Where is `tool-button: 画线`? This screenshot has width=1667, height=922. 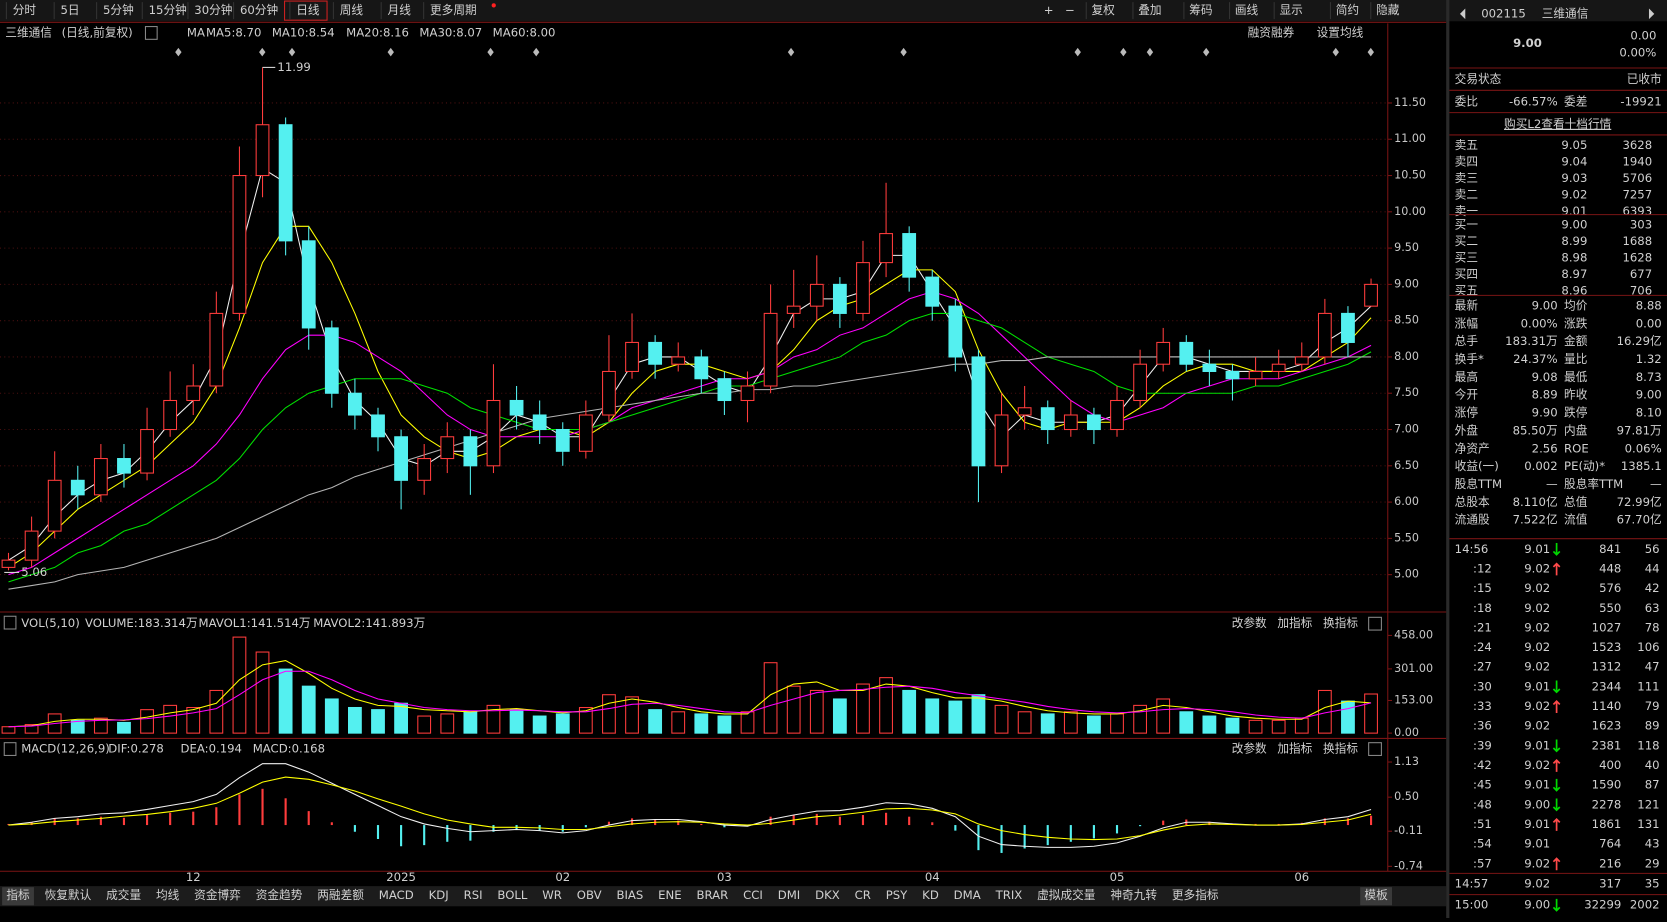
tool-button: 画线 is located at coordinates (1247, 10).